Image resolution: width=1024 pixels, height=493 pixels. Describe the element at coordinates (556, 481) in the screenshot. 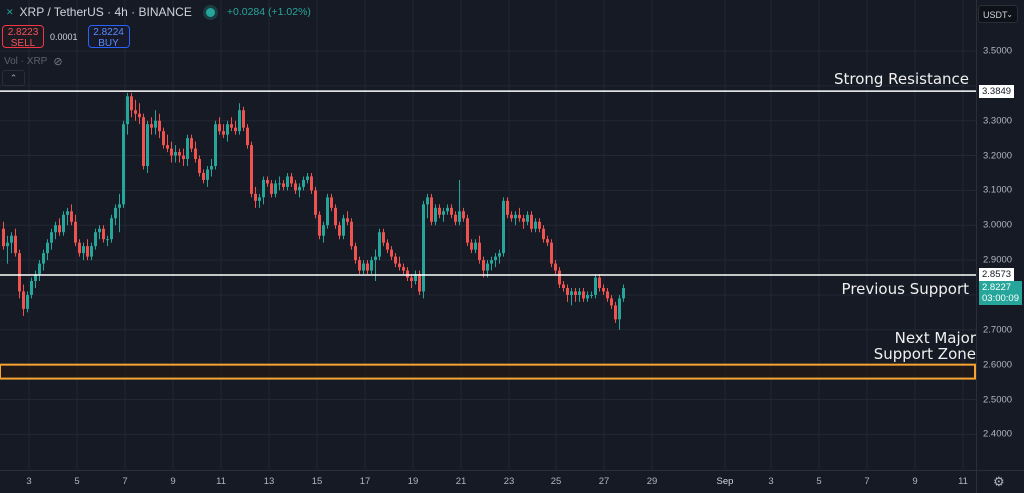

I see `time-tick-label: 25` at that location.